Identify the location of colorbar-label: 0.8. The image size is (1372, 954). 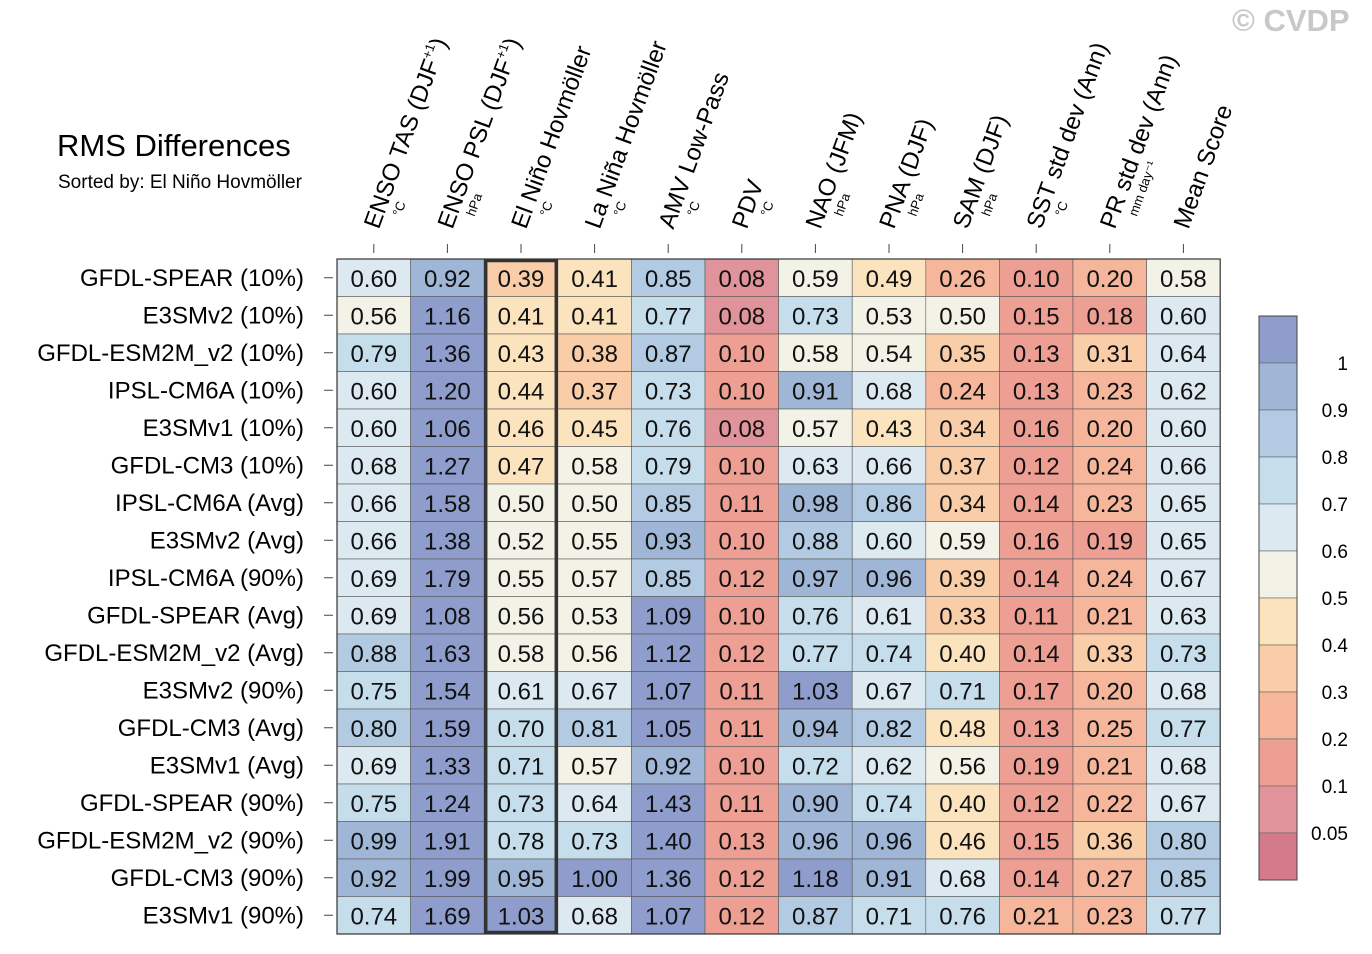
(1335, 458).